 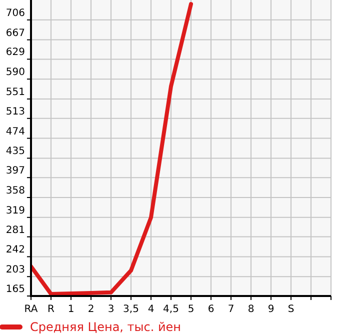 What do you see at coordinates (106, 327) in the screenshot?
I see `legend-label: Средняя Цена, тыс. йен` at bounding box center [106, 327].